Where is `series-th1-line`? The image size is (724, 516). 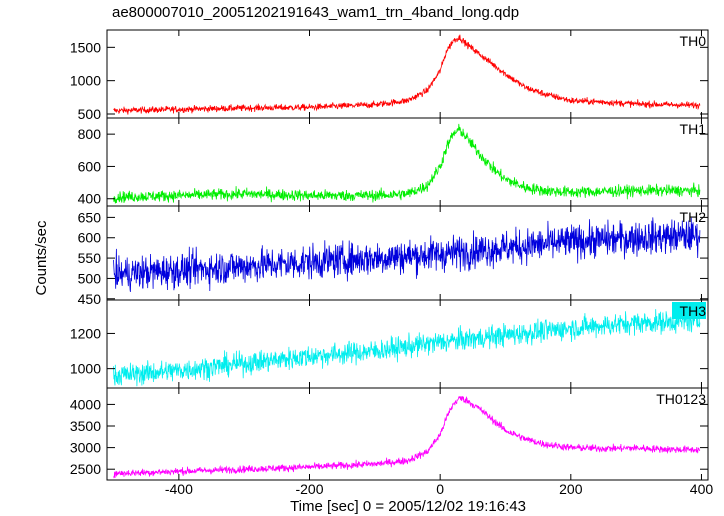 series-th1-line is located at coordinates (407, 163).